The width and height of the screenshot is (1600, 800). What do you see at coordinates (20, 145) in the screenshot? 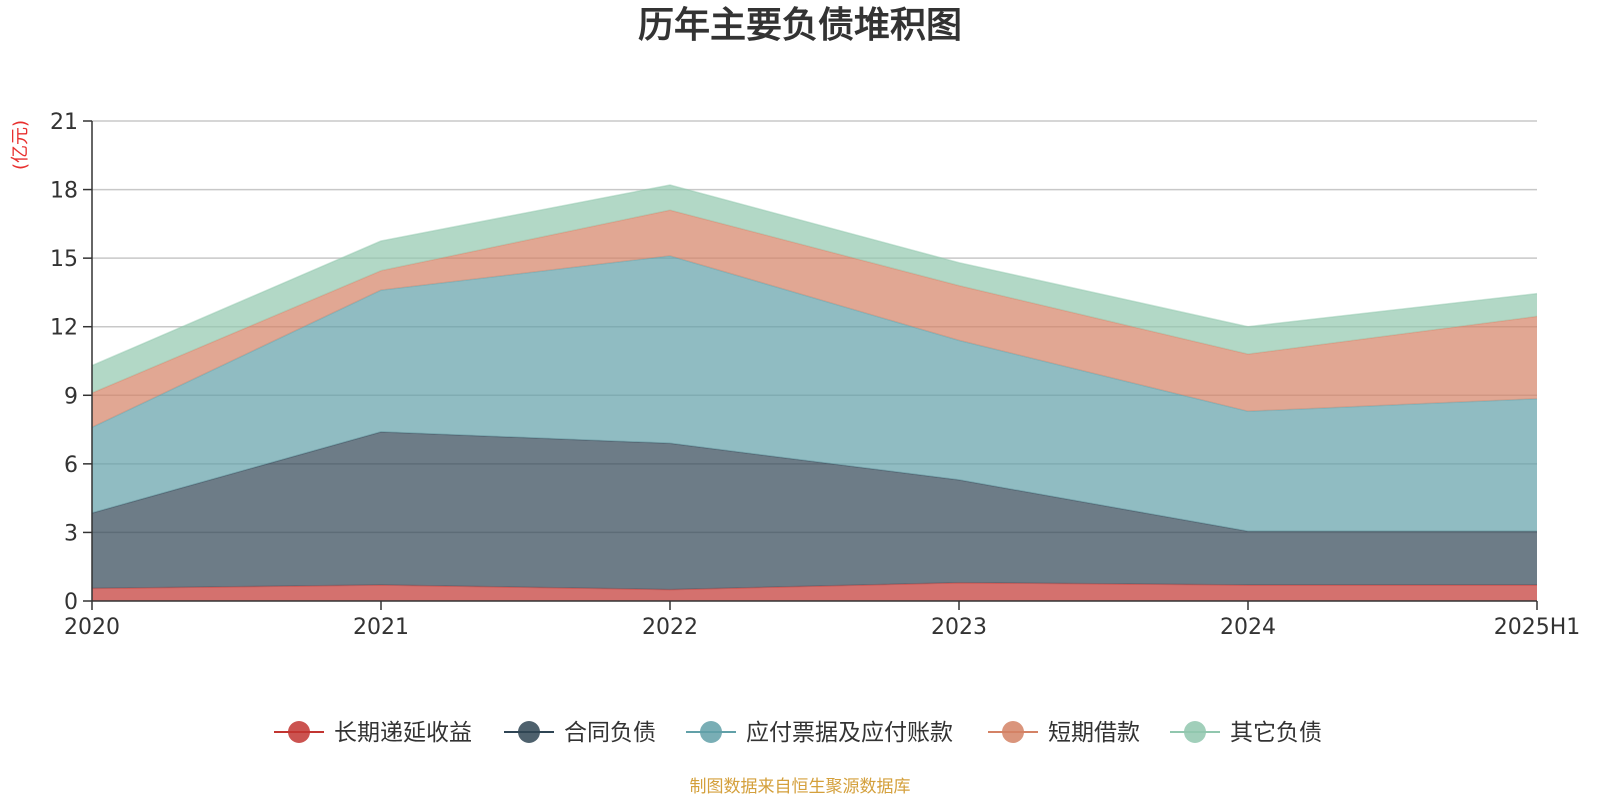
I see `y-axis-unit: (亿元)` at bounding box center [20, 145].